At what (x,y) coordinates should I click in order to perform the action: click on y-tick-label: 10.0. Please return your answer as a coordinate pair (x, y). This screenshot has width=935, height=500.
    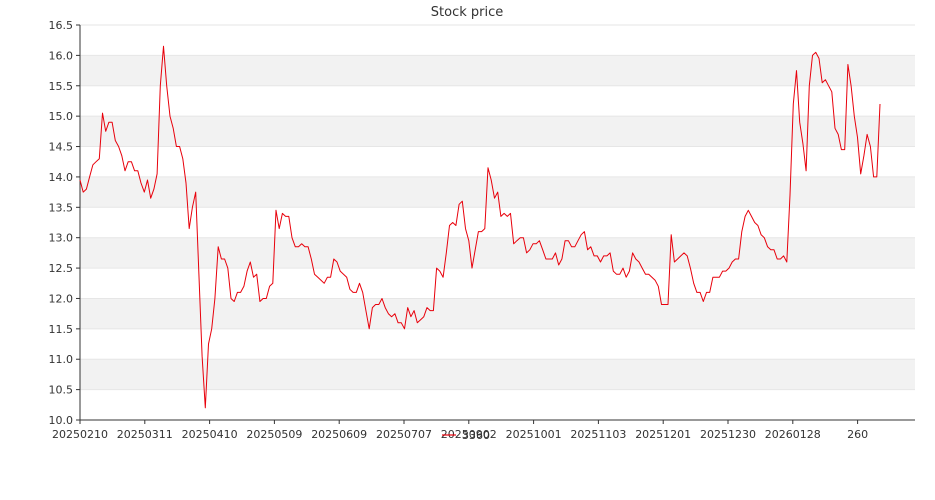
    Looking at the image, I should click on (61, 420).